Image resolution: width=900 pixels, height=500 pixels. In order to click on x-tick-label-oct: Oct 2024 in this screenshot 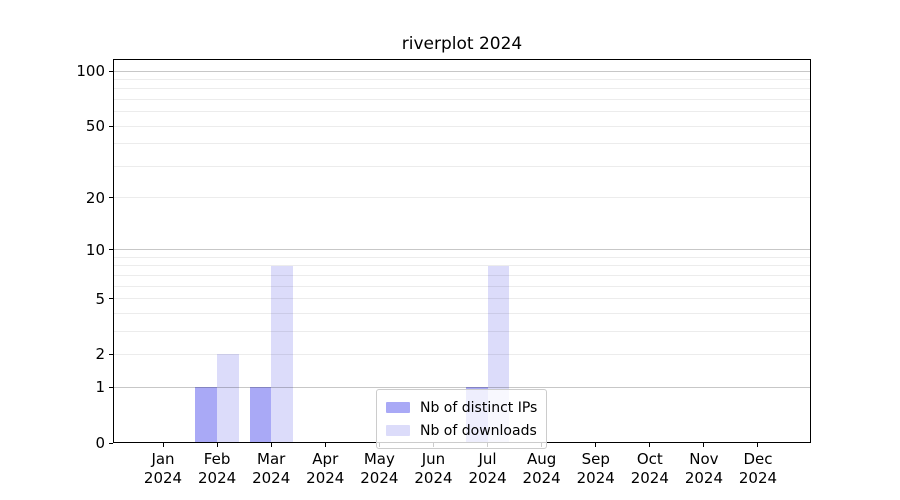, I will do `click(649, 468)`.